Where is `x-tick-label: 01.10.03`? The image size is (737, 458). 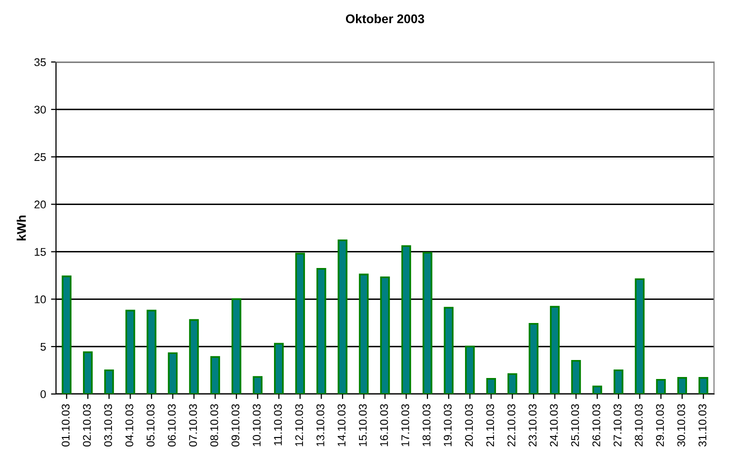 x-tick-label: 01.10.03 is located at coordinates (66, 425).